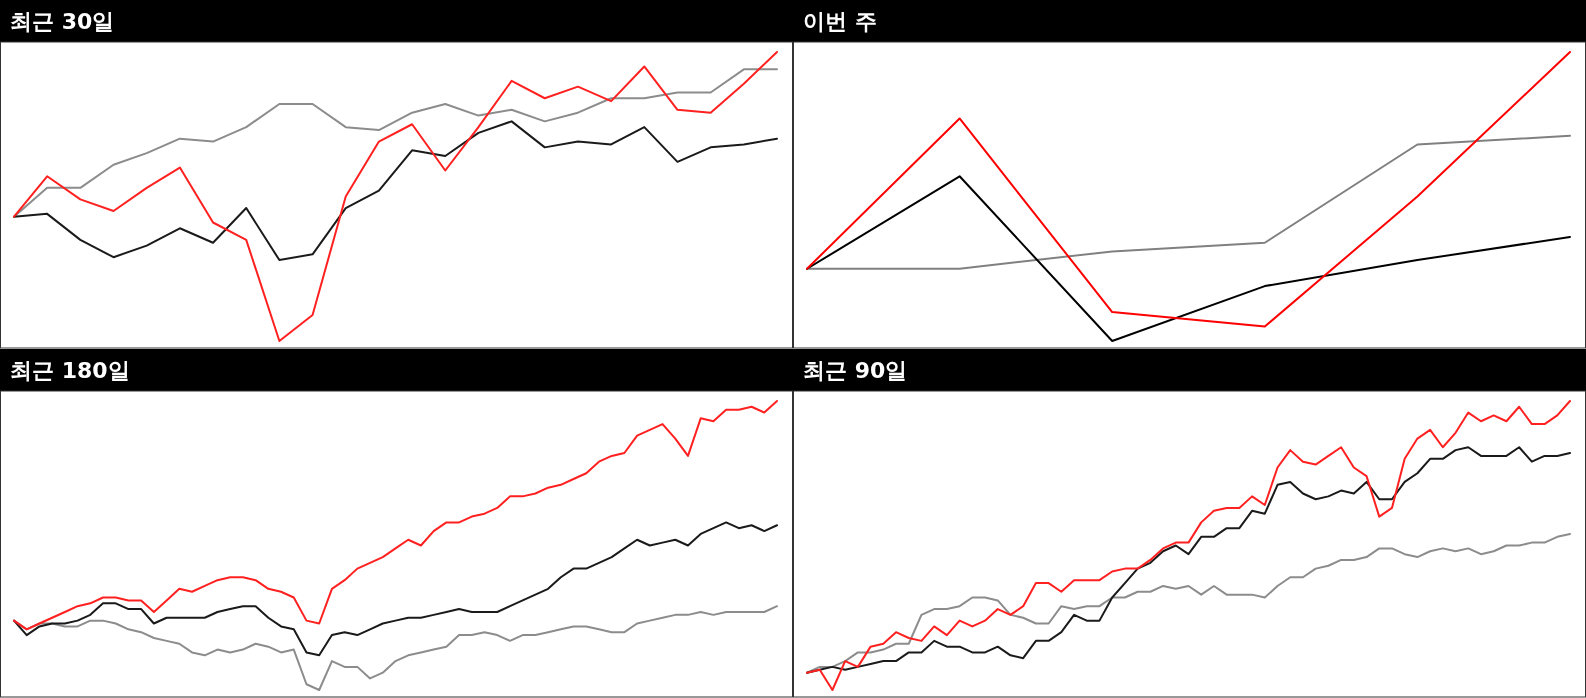  I want to click on chart-title: 최근 90일, so click(855, 370).